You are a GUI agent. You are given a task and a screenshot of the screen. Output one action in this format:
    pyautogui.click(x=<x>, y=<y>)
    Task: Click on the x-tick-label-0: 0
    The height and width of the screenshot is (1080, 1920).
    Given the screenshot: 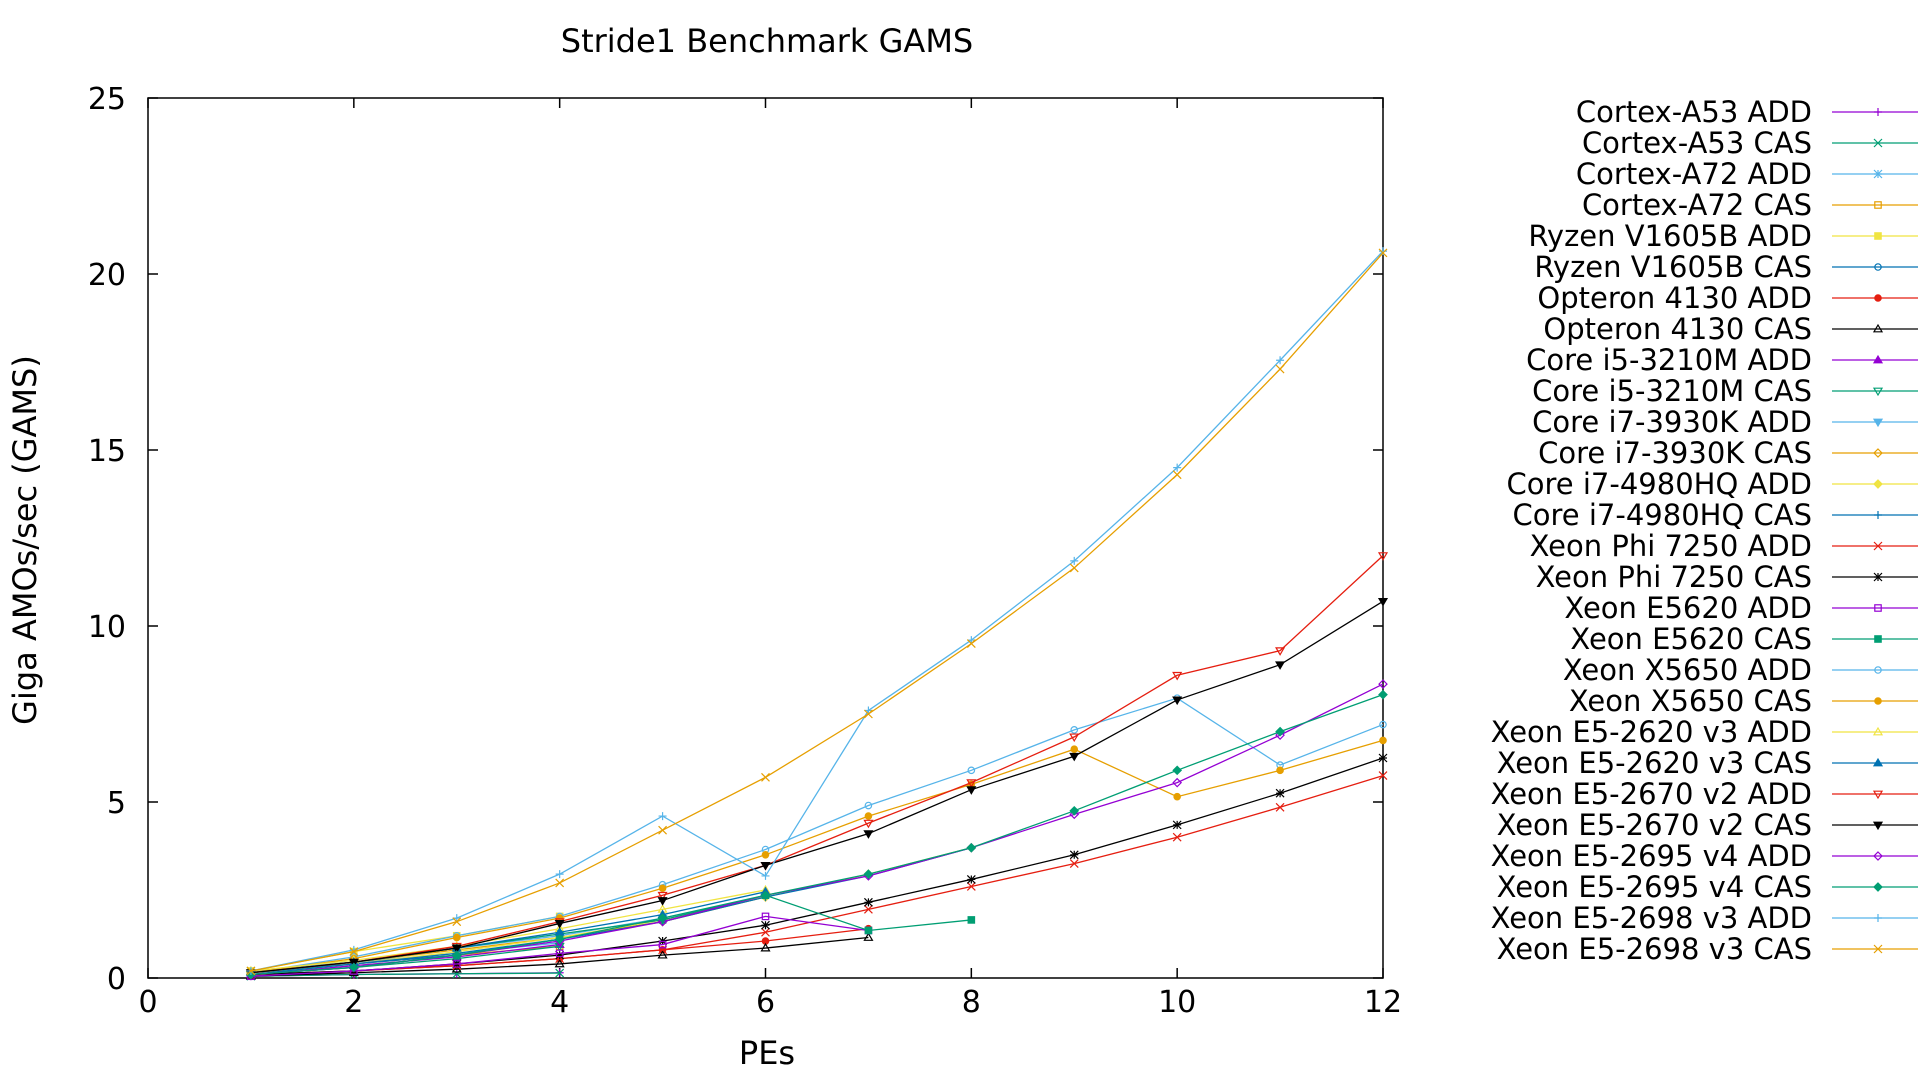 What is the action you would take?
    pyautogui.click(x=147, y=1002)
    